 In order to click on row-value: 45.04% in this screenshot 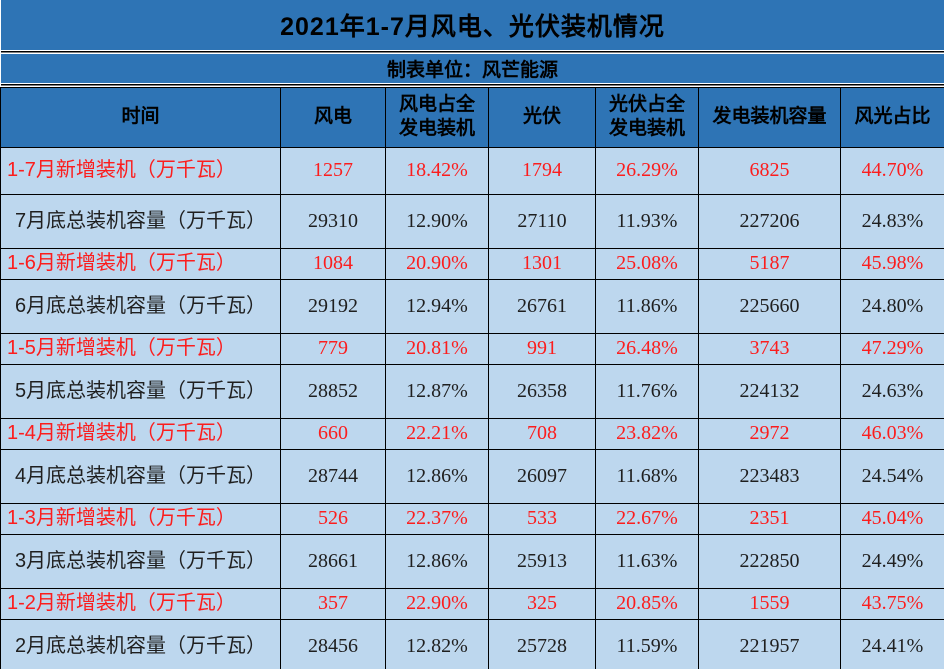, I will do `click(892, 518)`.